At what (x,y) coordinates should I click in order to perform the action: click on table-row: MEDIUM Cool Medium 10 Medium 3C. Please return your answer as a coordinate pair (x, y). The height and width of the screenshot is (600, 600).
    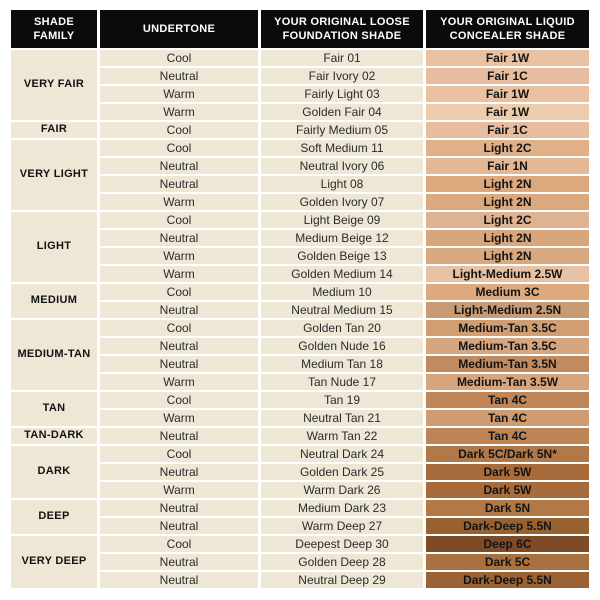
    Looking at the image, I should click on (300, 301).